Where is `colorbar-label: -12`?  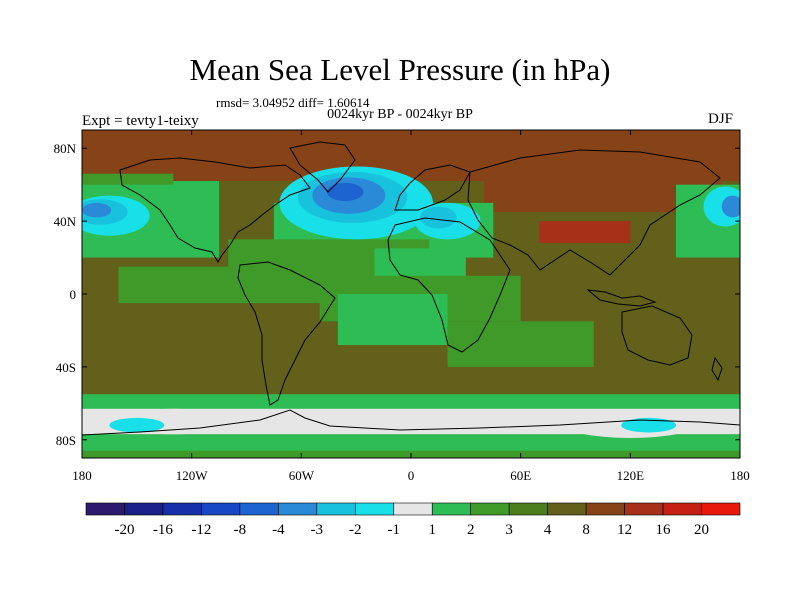
colorbar-label: -12 is located at coordinates (201, 530).